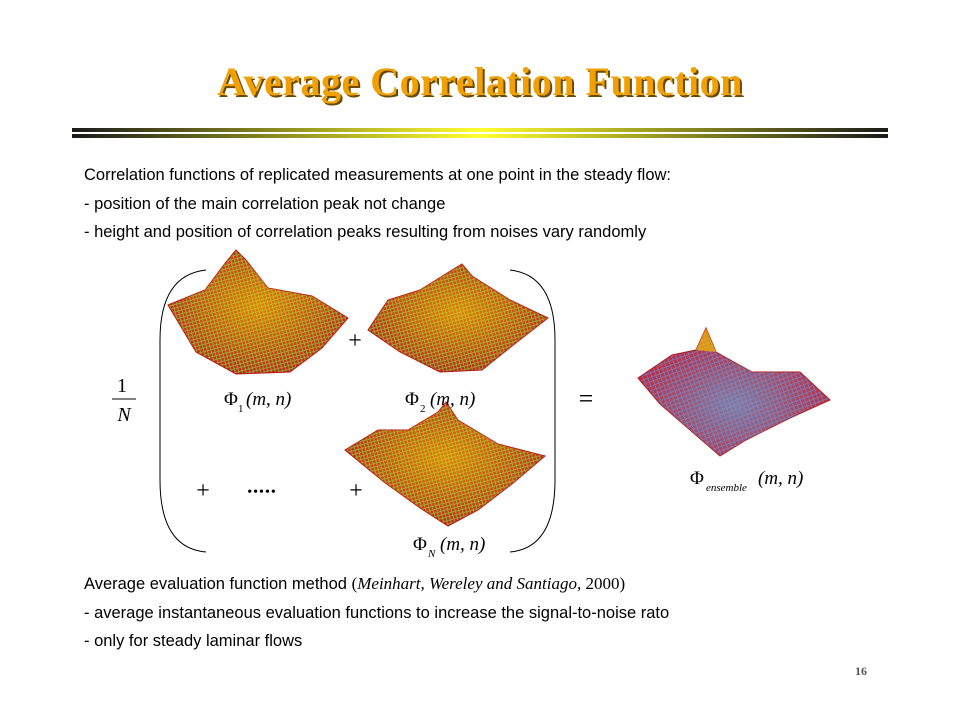 The image size is (960, 720). What do you see at coordinates (603, 583) in the screenshot?
I see `citation-year: 2000)` at bounding box center [603, 583].